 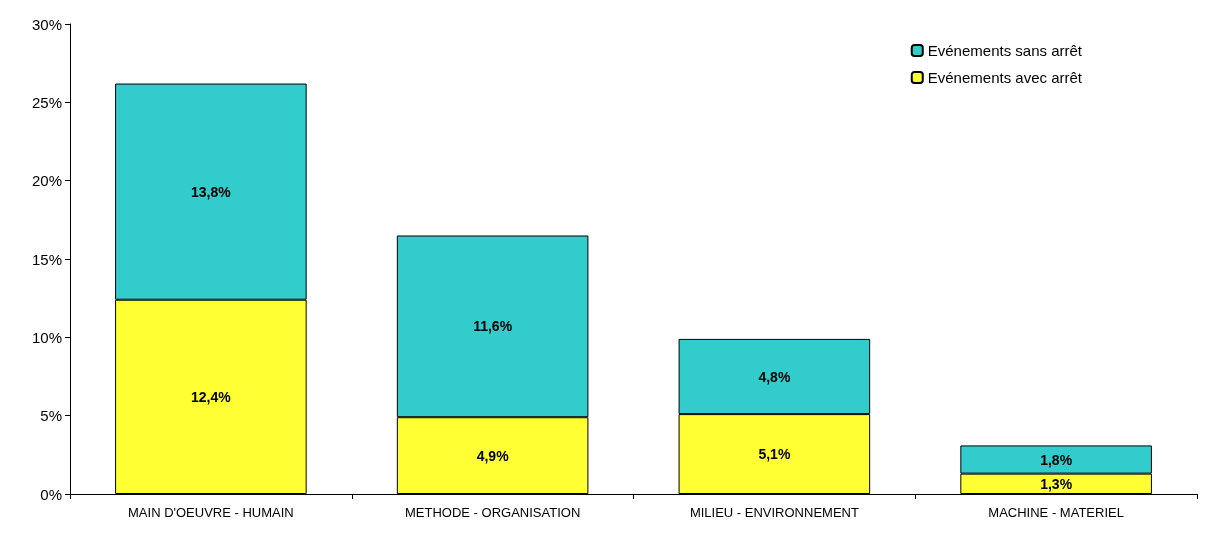 I want to click on legend-label: Evénements avec arrêt, so click(x=1005, y=77).